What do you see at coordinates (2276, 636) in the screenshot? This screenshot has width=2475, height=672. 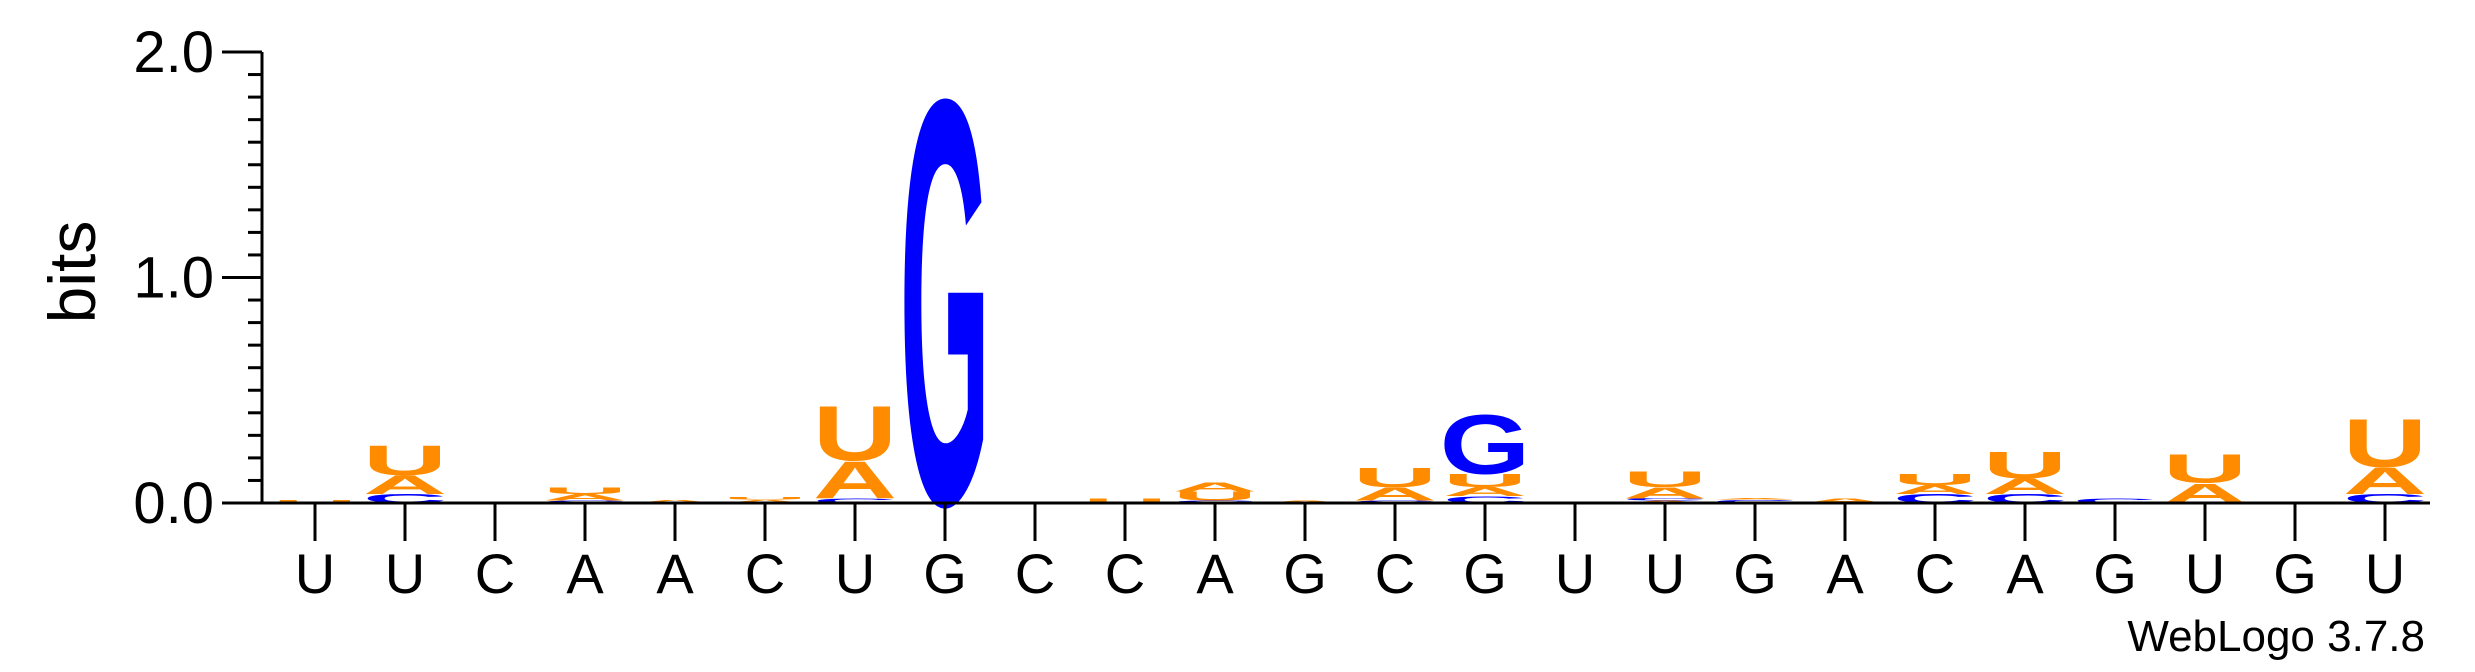 I see `weblogo-version-label: WebLogo 3.7.8` at bounding box center [2276, 636].